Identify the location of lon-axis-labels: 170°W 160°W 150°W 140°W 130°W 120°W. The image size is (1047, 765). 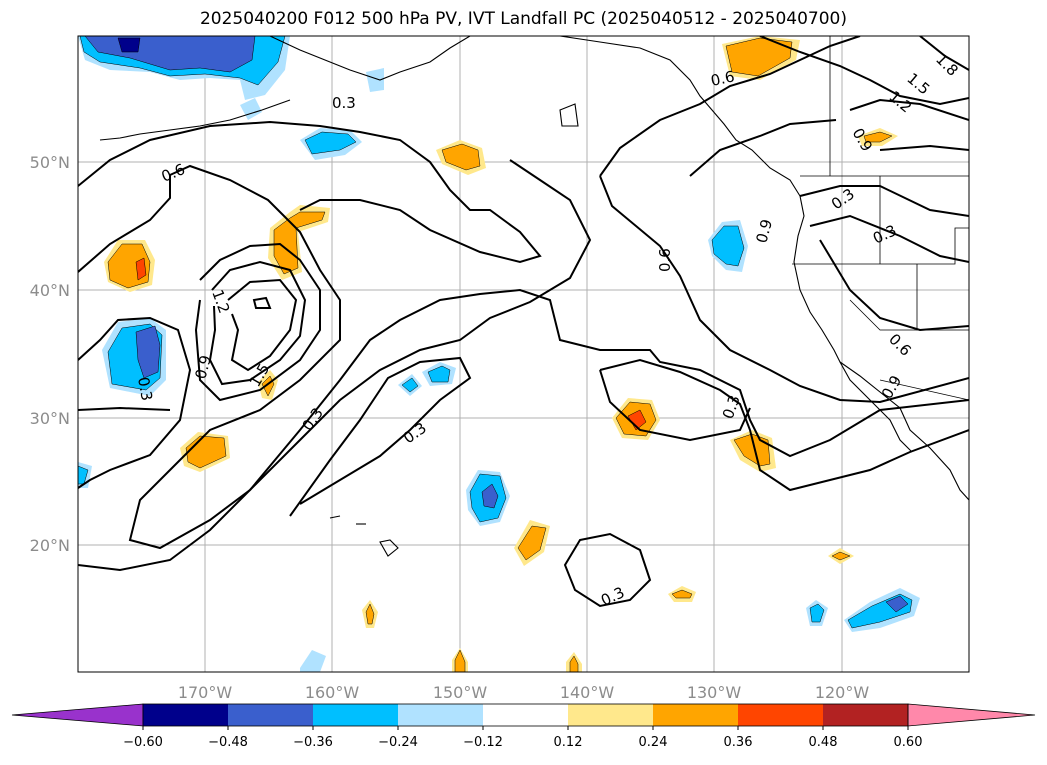
(524, 692).